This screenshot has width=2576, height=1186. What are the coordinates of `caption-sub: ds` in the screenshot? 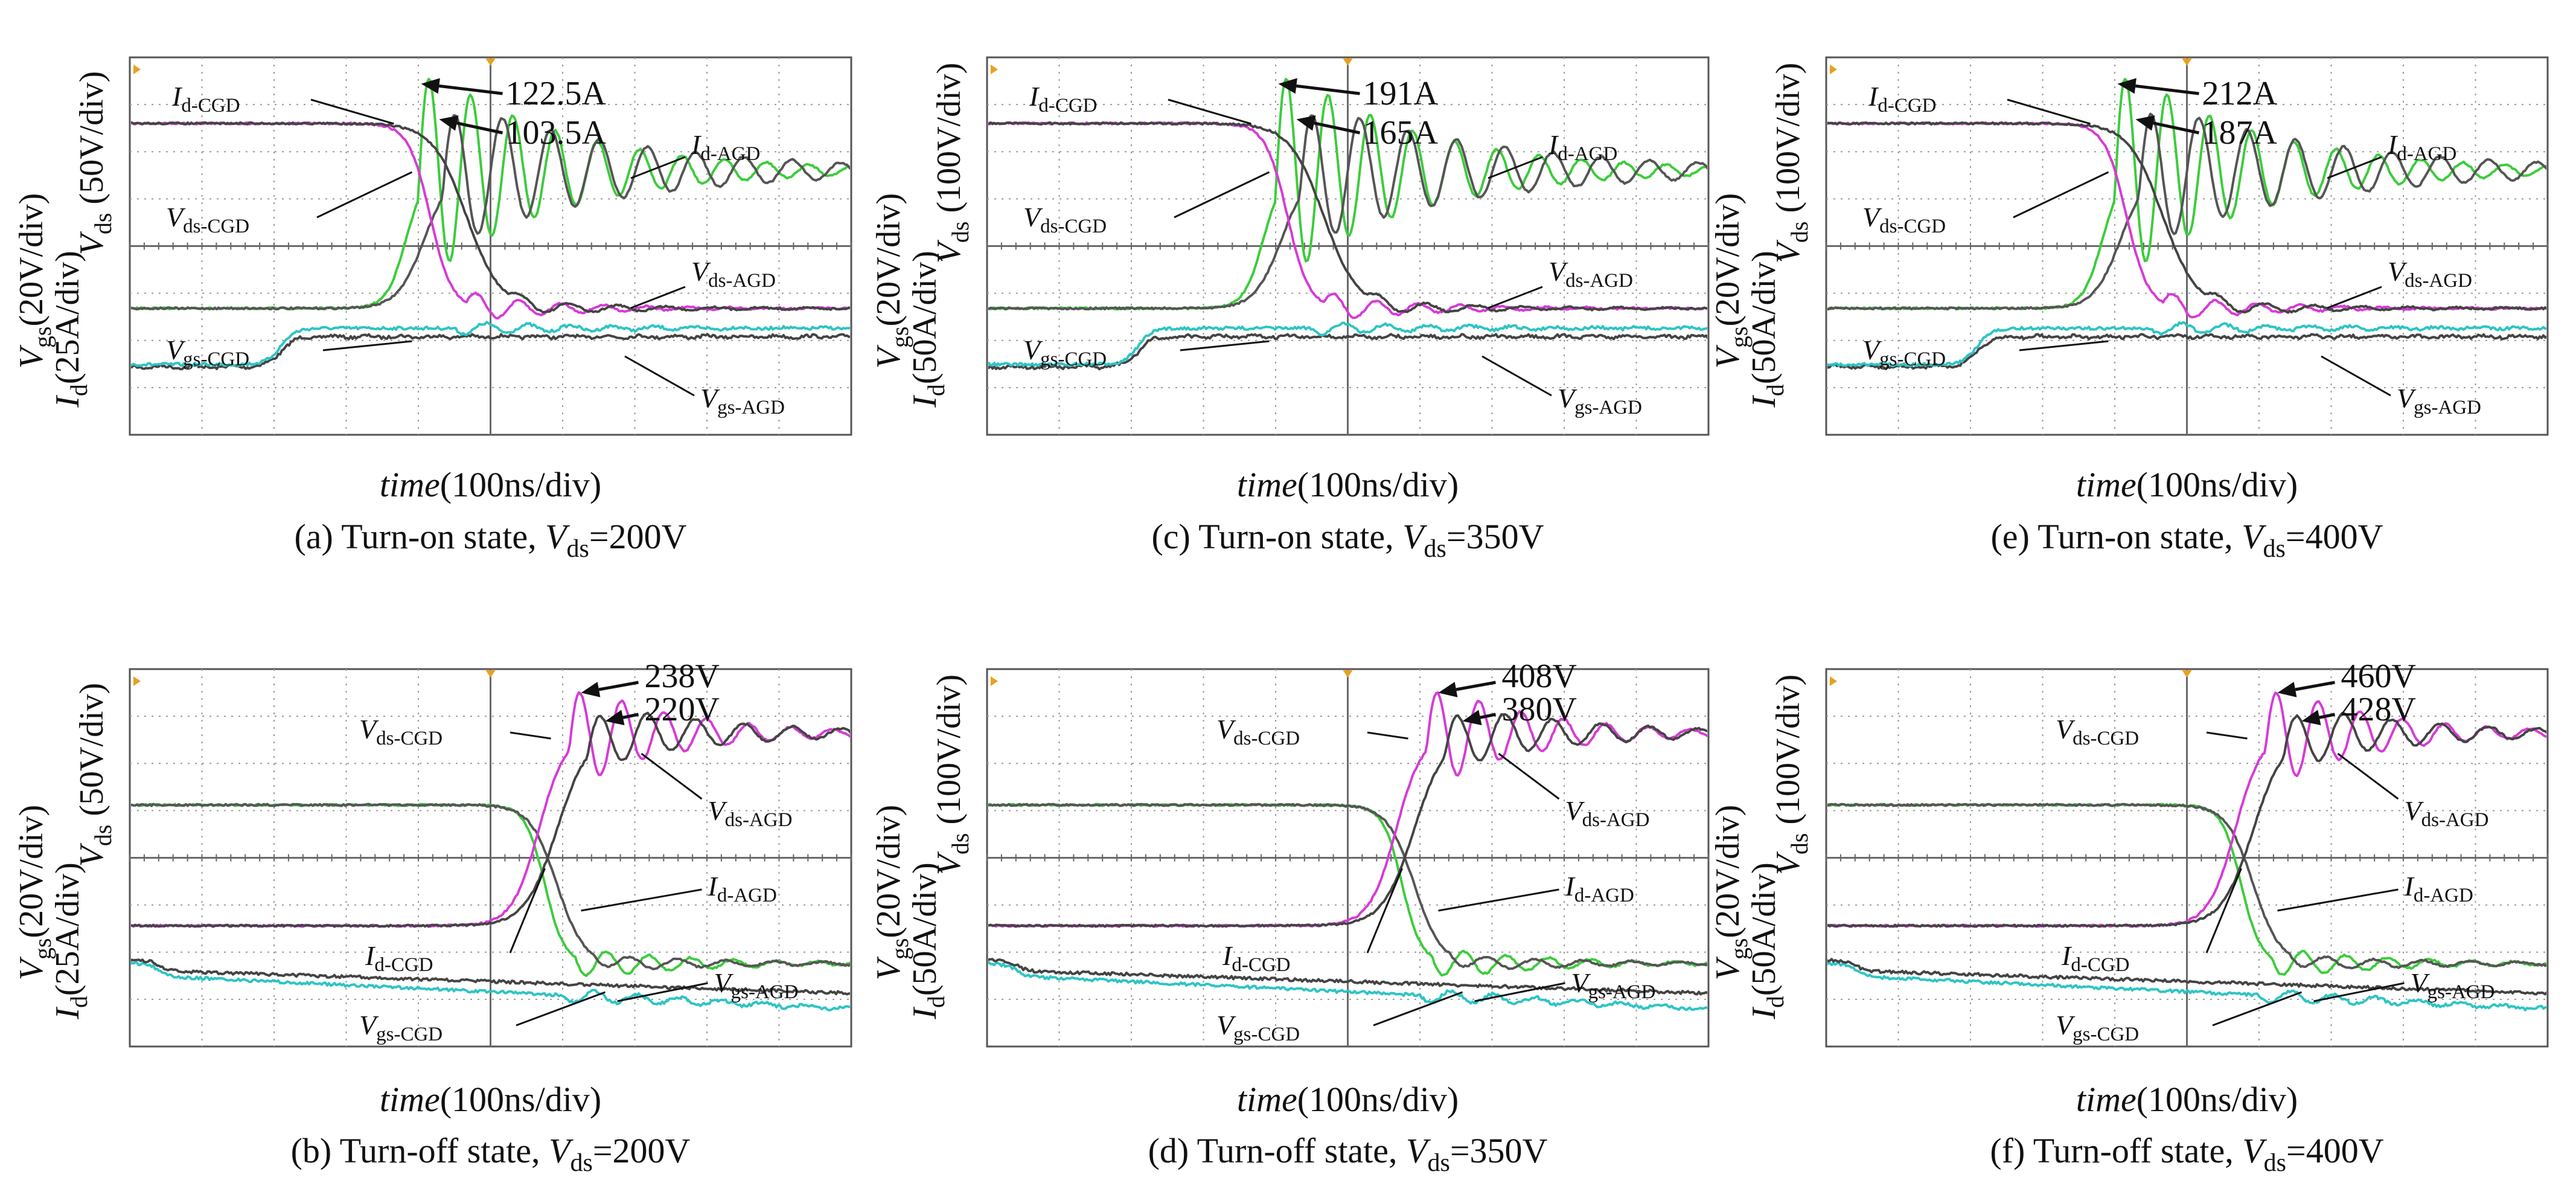 It's located at (2275, 1163).